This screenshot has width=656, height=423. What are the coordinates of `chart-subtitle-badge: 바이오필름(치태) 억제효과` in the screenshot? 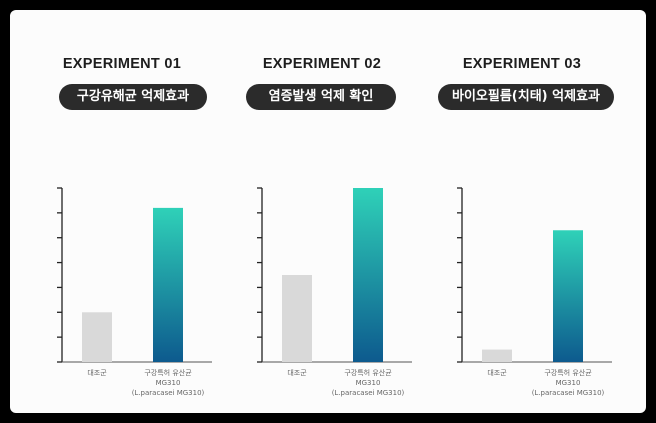 It's located at (526, 97).